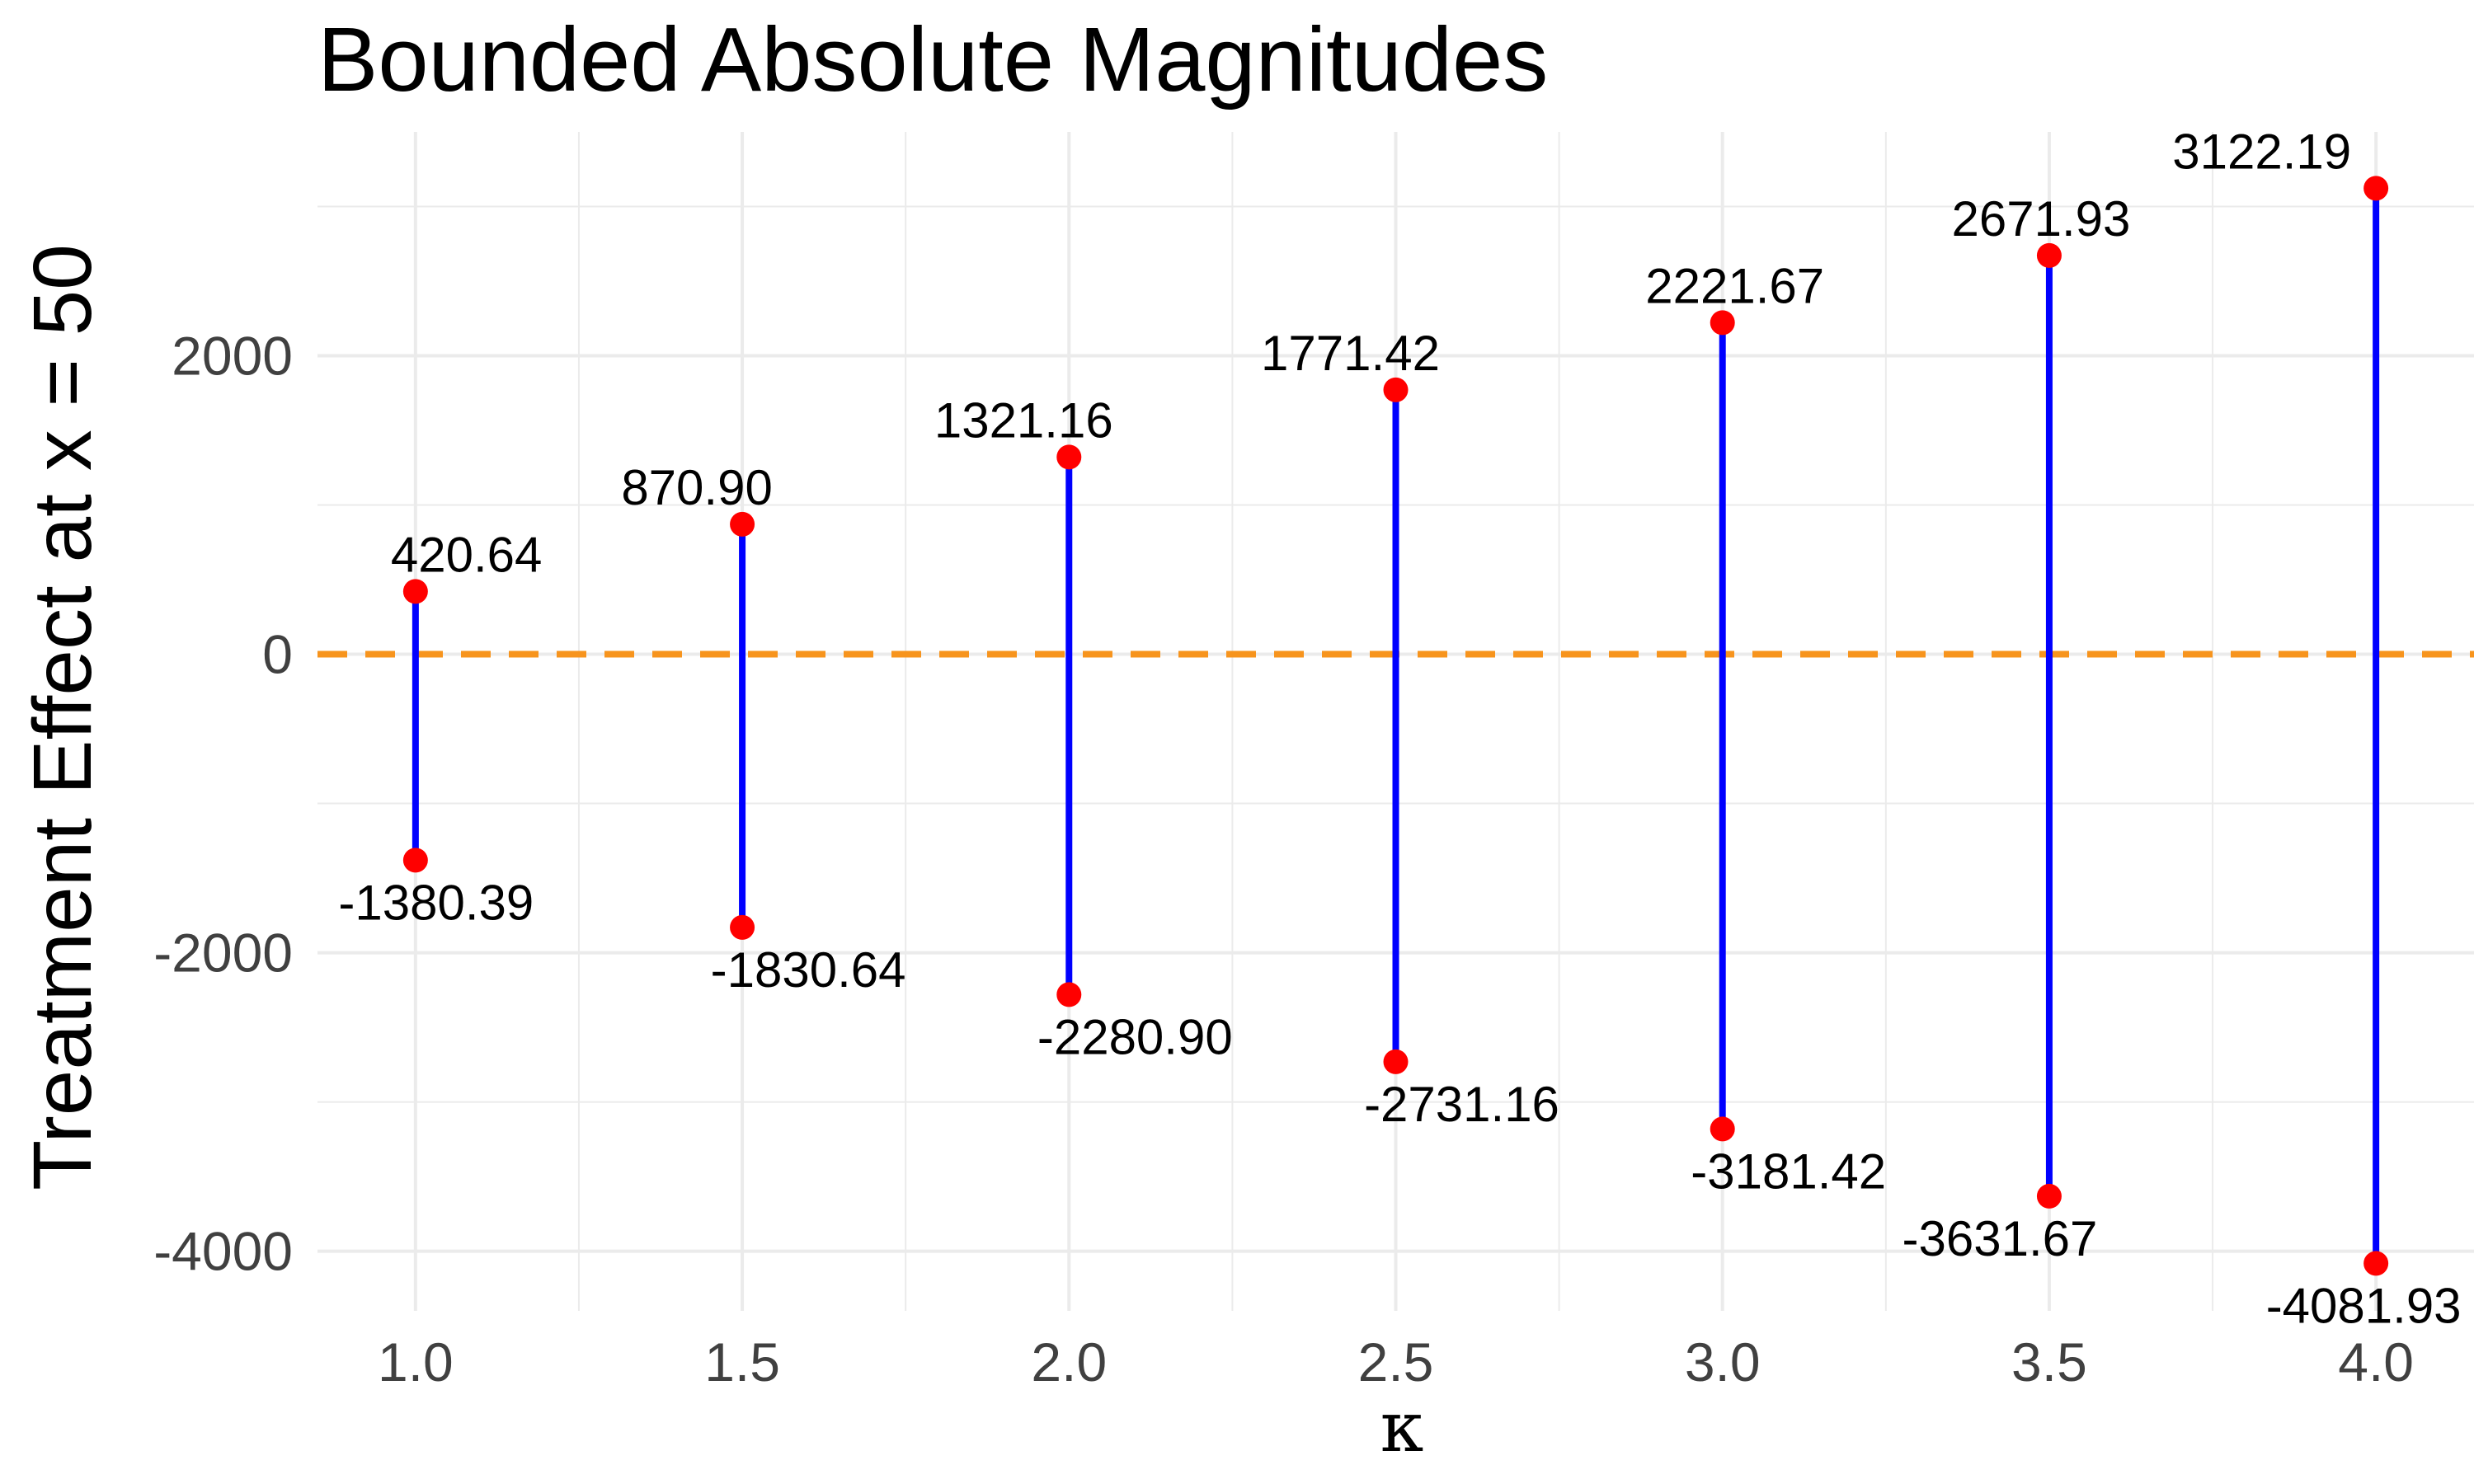  Describe the element at coordinates (1461, 1104) in the screenshot. I see `lower-bound-label: -2731.16` at that location.